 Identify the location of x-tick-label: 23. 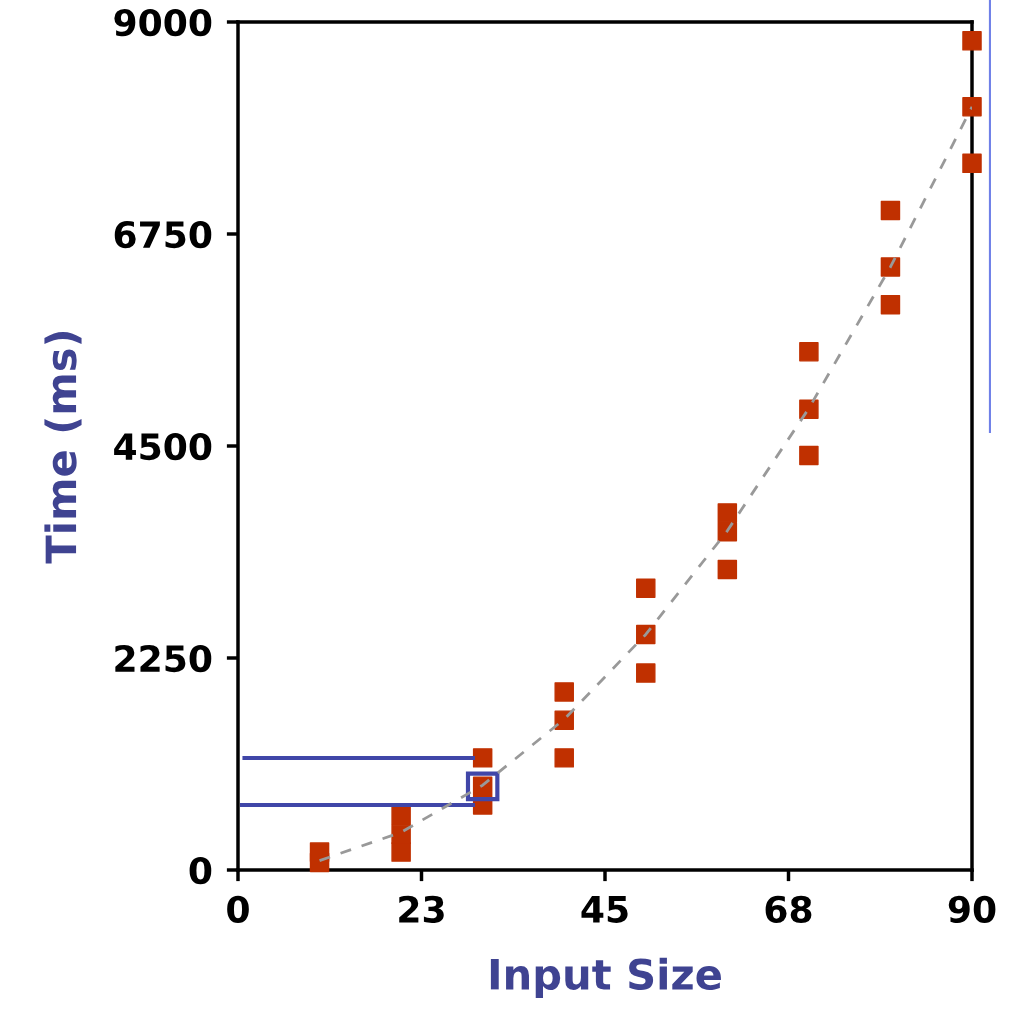
(421, 909).